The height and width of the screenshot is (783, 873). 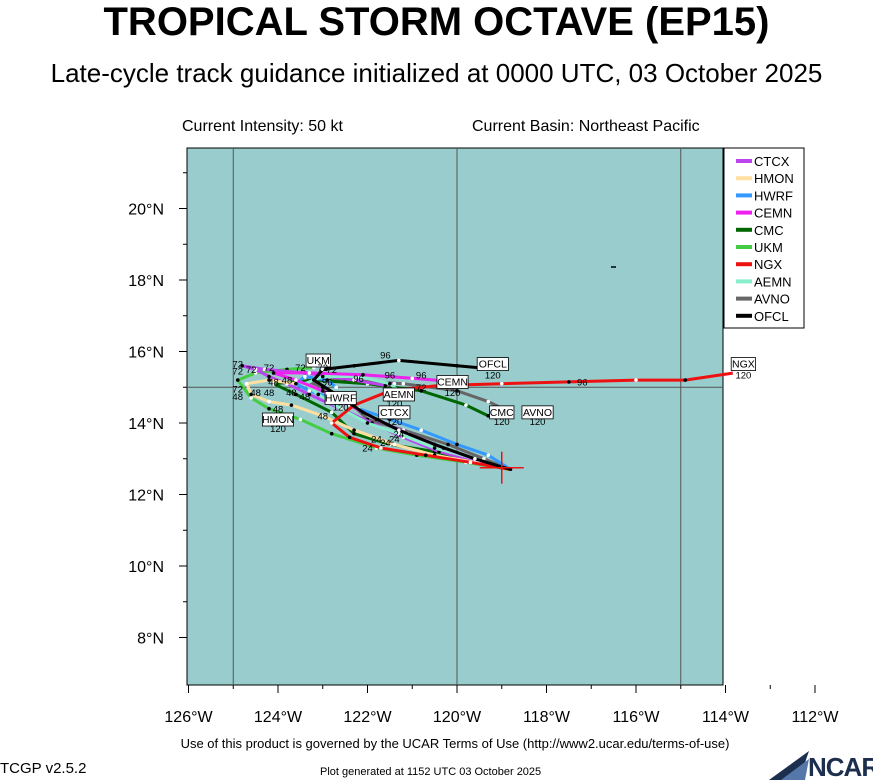 What do you see at coordinates (773, 281) in the screenshot?
I see `legend-label: AEMN` at bounding box center [773, 281].